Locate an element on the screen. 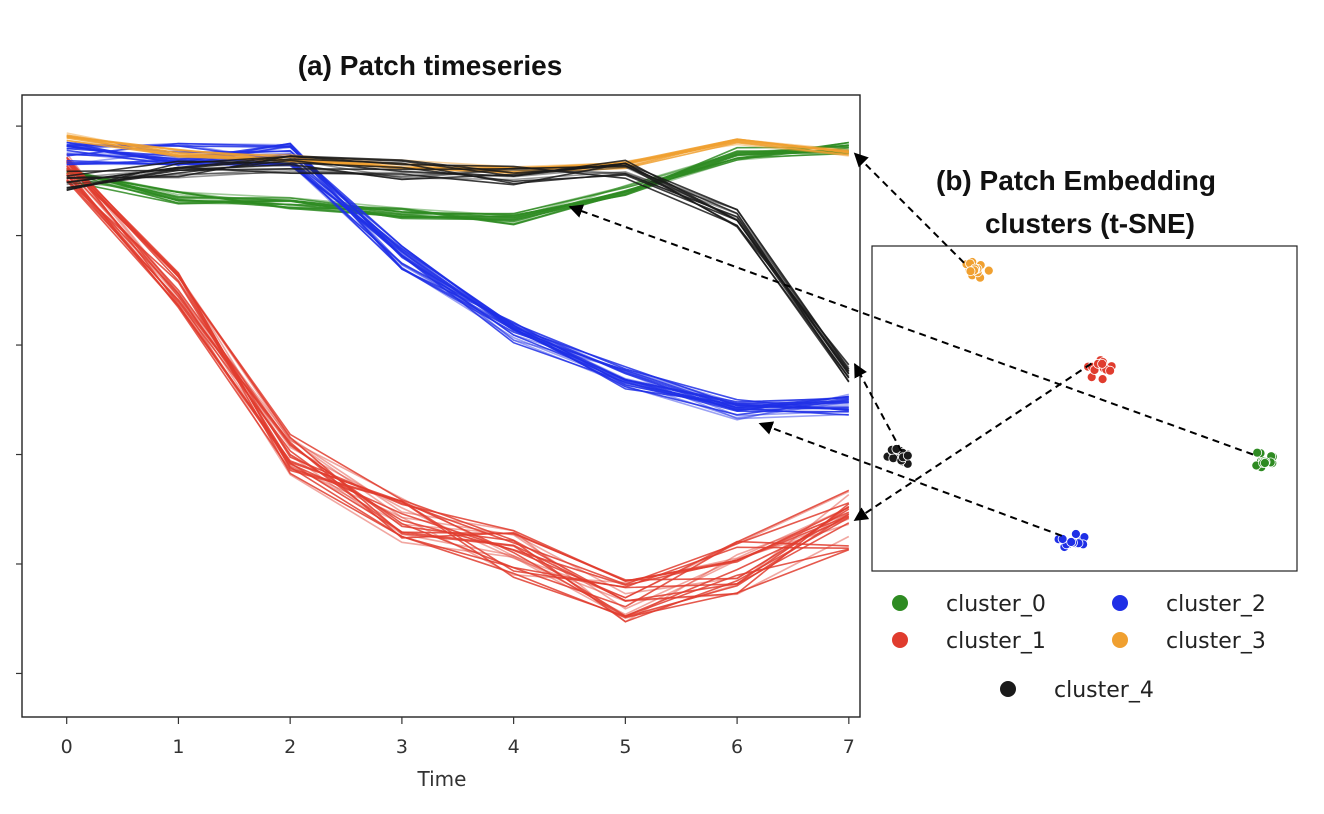 This screenshot has height=814, width=1324. legend-label-cluster_0: cluster_0 is located at coordinates (996, 604).